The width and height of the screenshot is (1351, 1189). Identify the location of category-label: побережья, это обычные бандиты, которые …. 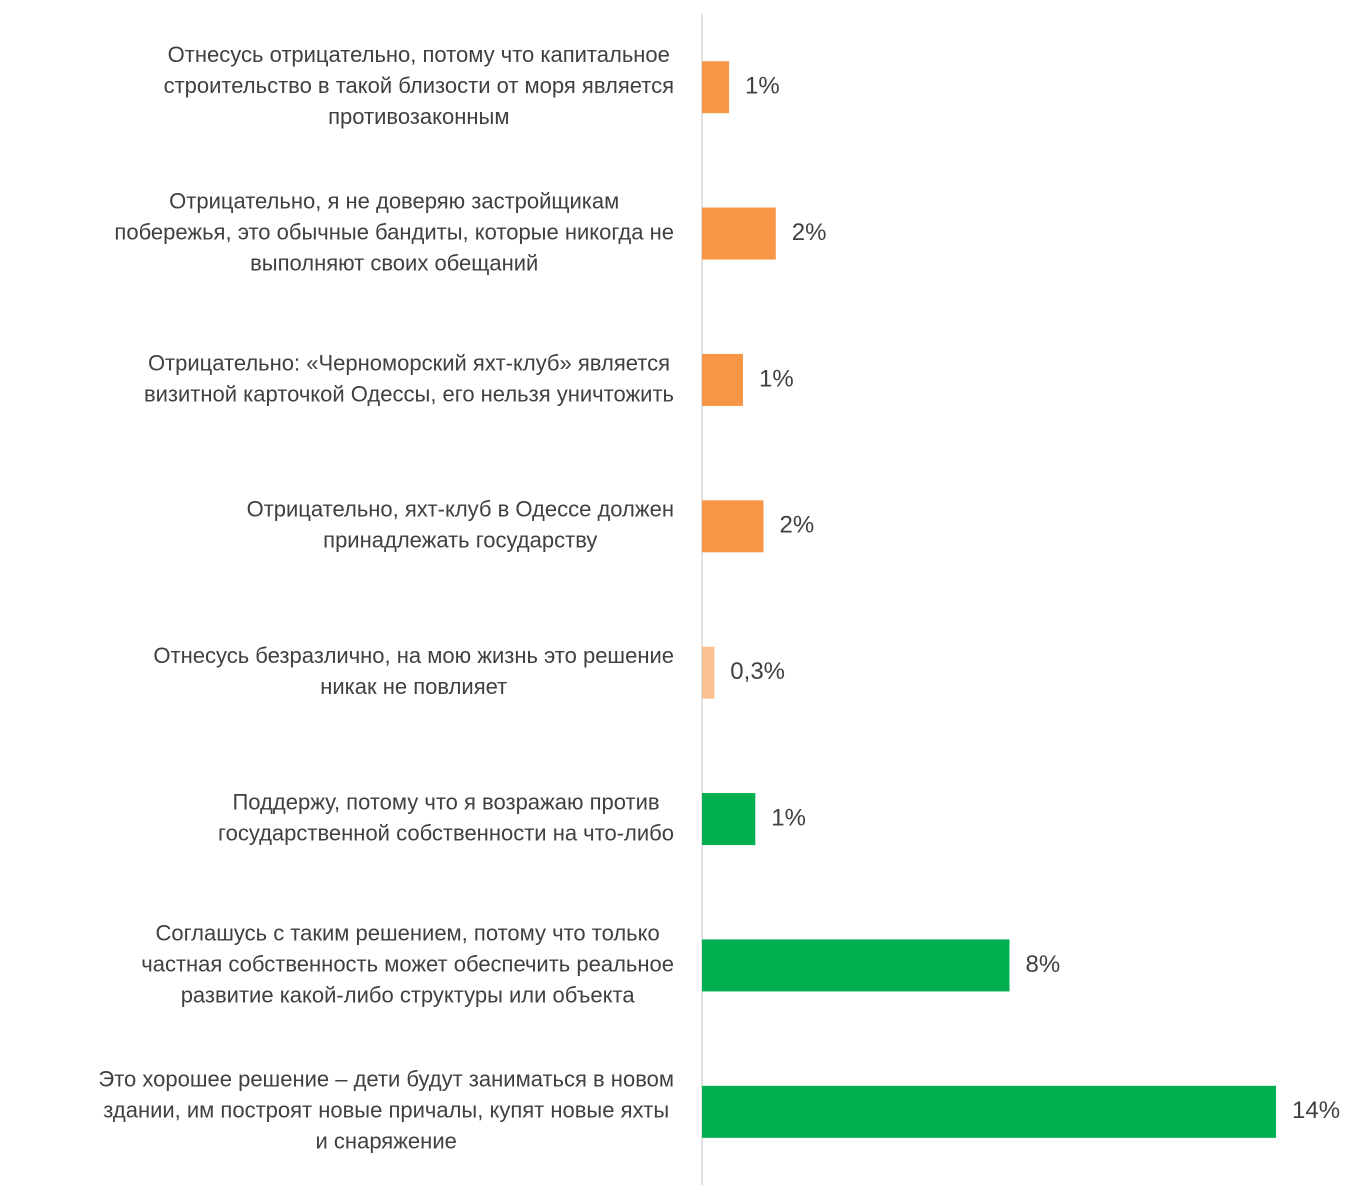
(394, 231).